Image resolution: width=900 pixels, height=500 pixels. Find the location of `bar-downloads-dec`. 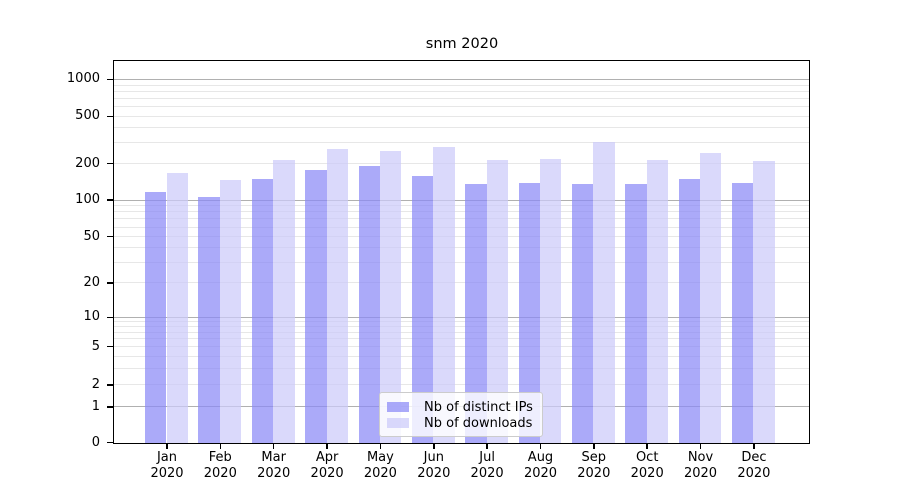

bar-downloads-dec is located at coordinates (764, 302).